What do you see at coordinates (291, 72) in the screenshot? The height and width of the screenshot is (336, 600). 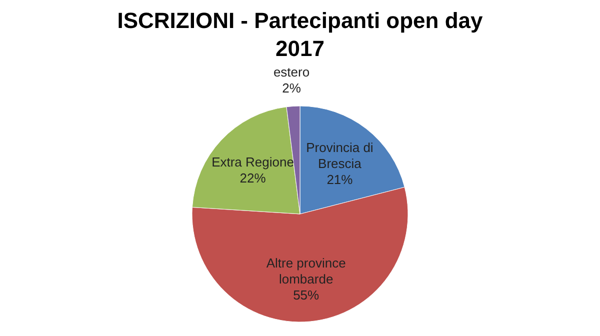 I see `slice-label: estero` at bounding box center [291, 72].